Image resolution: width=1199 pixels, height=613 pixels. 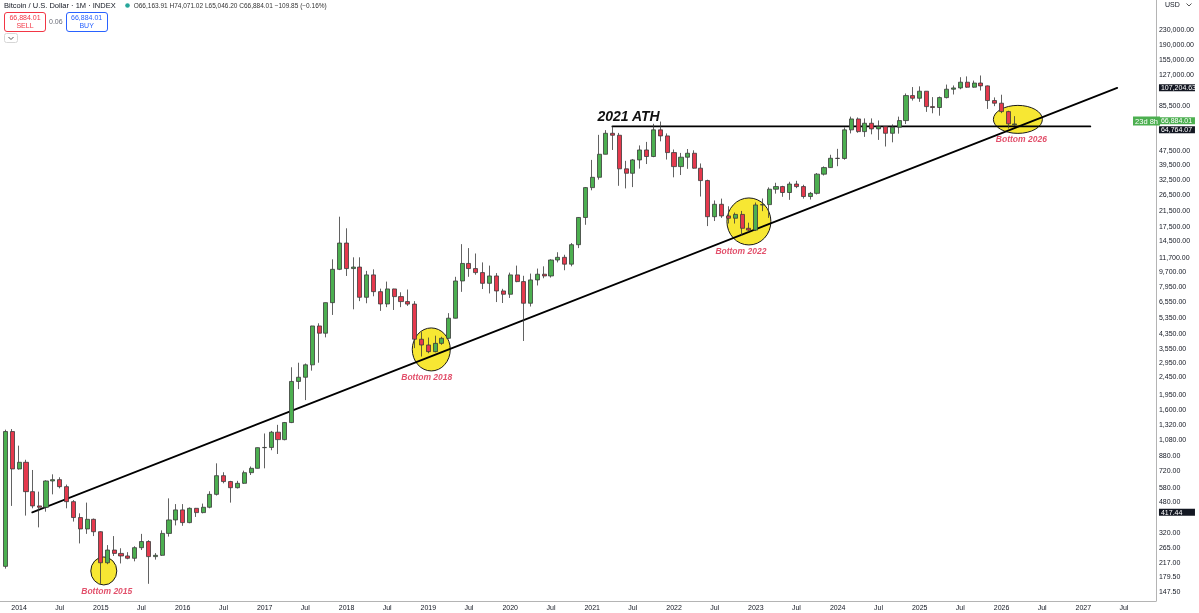 What do you see at coordinates (741, 250) in the screenshot?
I see `annotation: Bottom 2022` at bounding box center [741, 250].